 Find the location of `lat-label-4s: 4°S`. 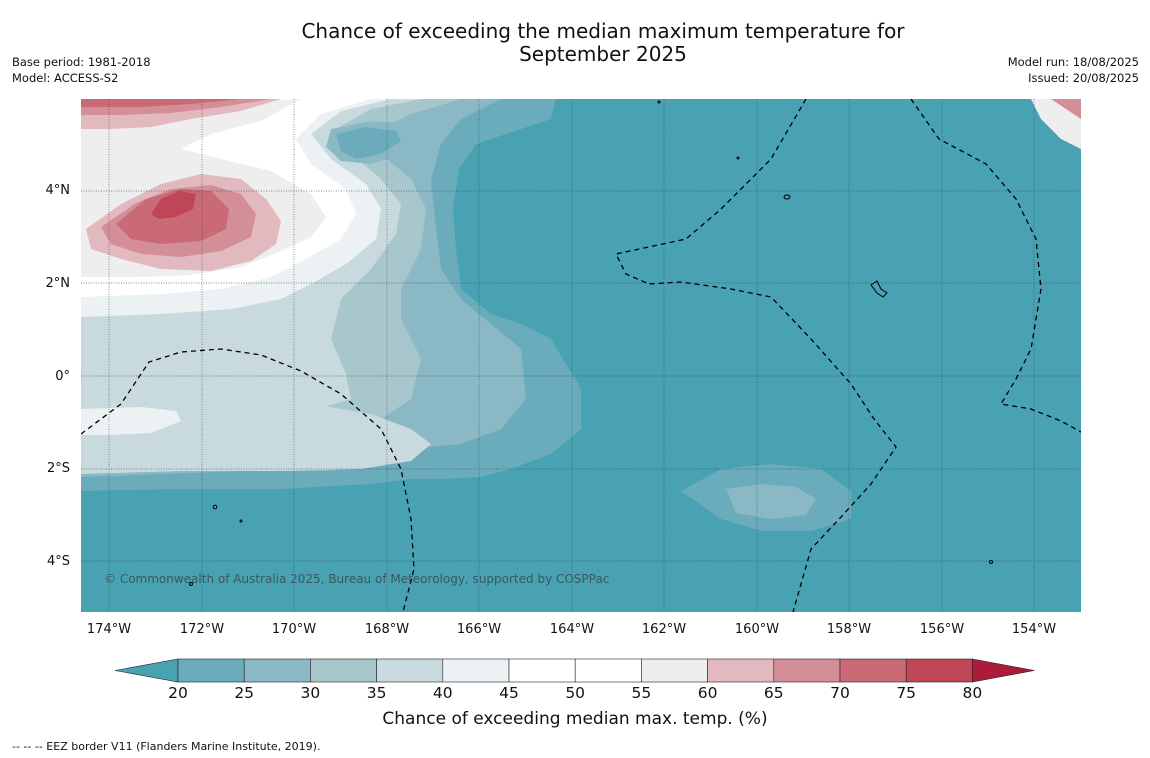

lat-label-4s: 4°S is located at coordinates (58, 561).